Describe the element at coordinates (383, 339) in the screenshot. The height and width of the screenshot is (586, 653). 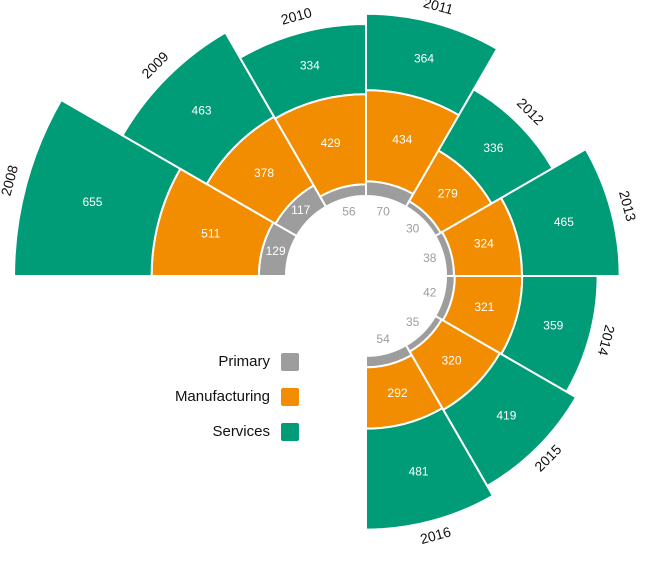
I see `value-label: 54` at that location.